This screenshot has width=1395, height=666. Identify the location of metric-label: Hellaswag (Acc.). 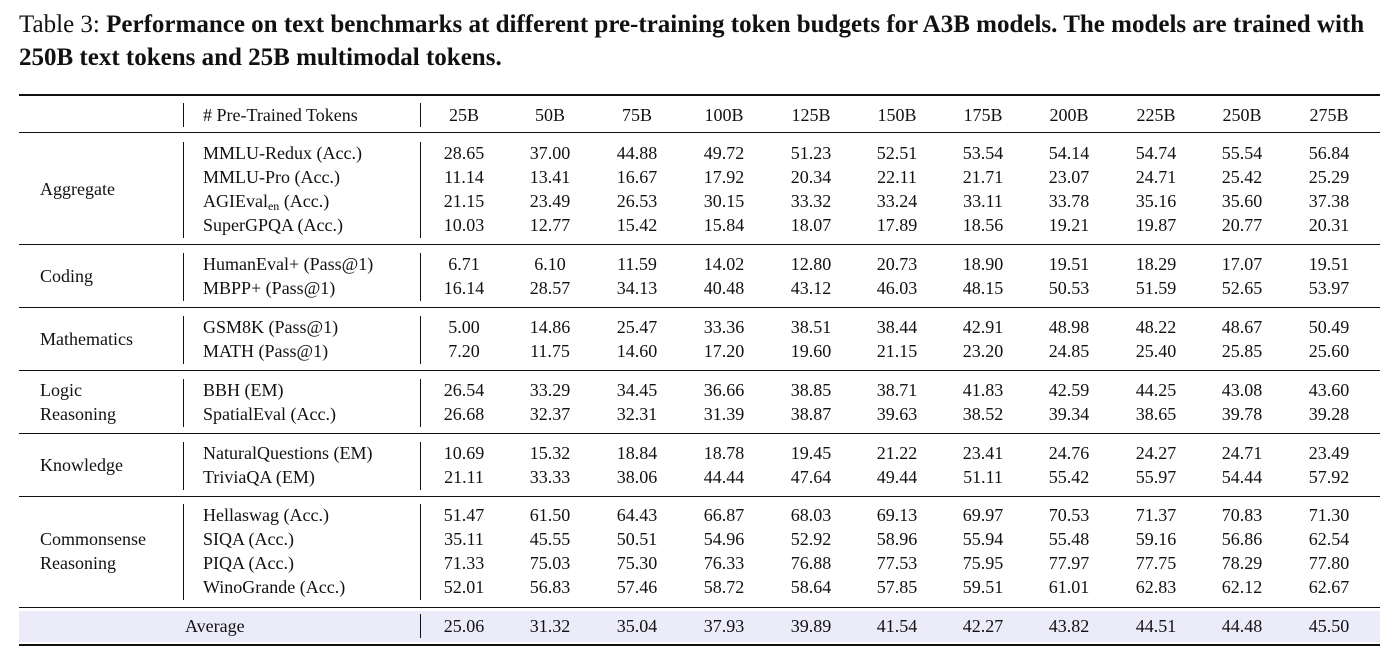
(266, 515).